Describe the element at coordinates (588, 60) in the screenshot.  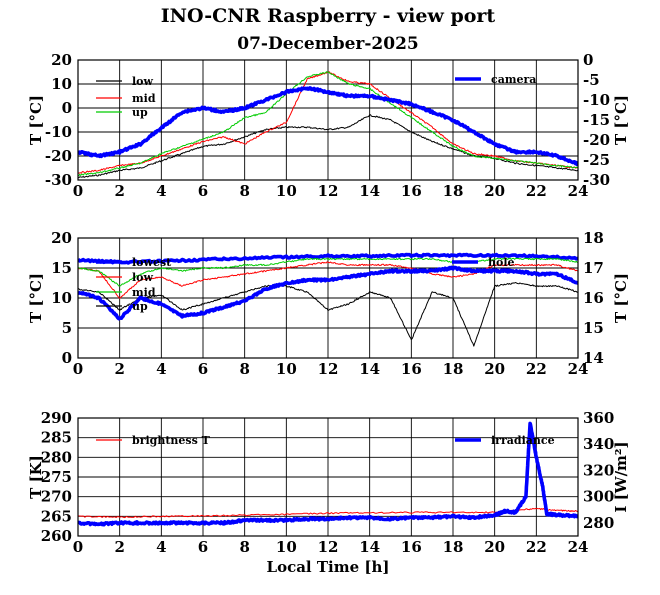
I see `y-right-tick-label: 0` at that location.